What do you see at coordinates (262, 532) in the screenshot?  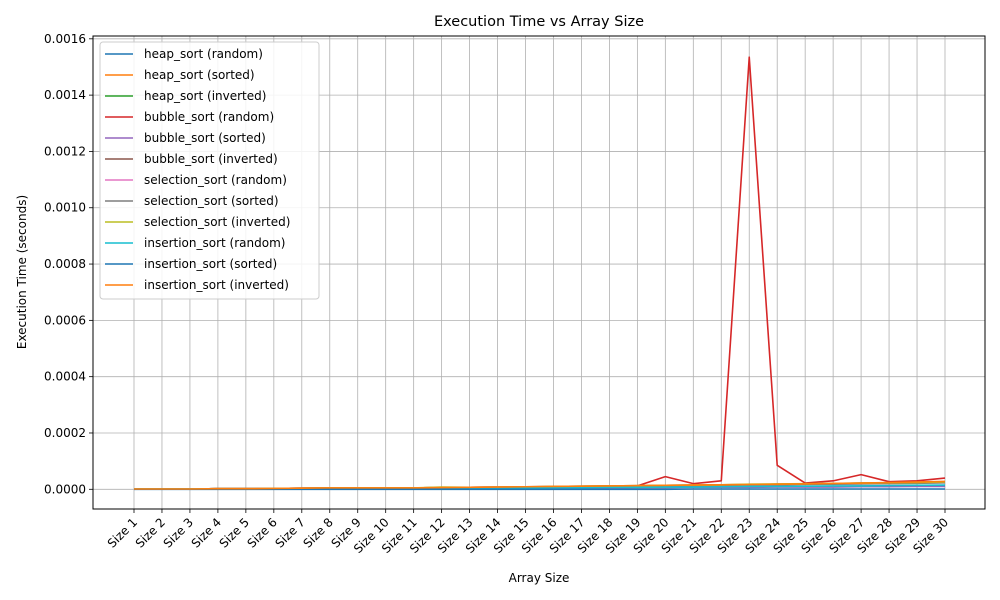 I see `x-tick-label: Size 6` at bounding box center [262, 532].